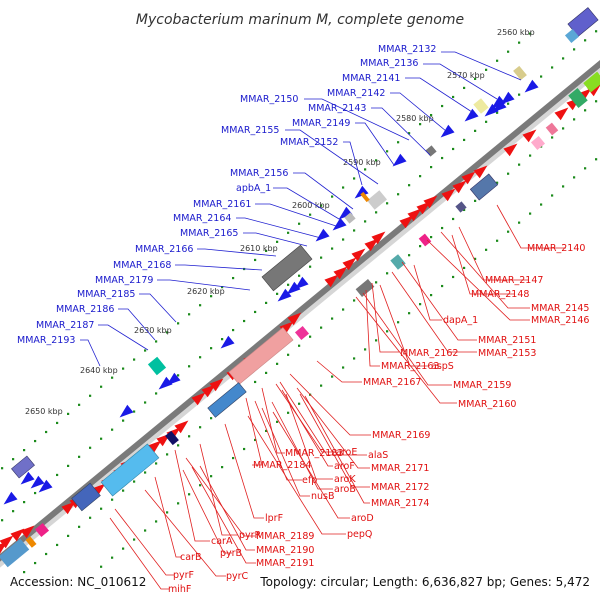  I want to click on gene-label: MMAR_2152, so click(309, 142).